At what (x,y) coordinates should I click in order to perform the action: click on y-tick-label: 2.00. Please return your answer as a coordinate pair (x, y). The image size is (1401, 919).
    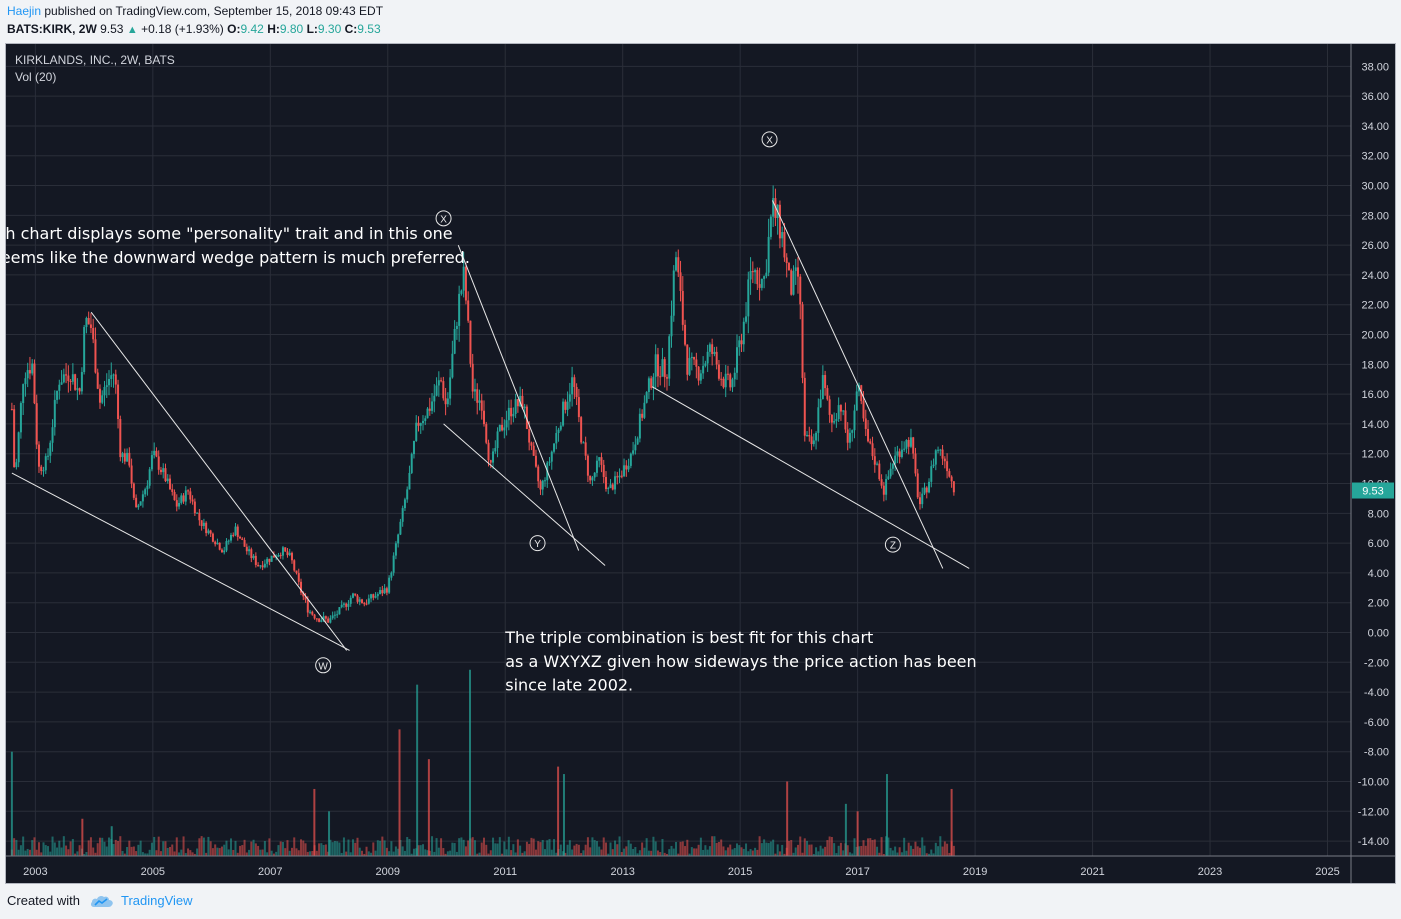
    Looking at the image, I should click on (1378, 604).